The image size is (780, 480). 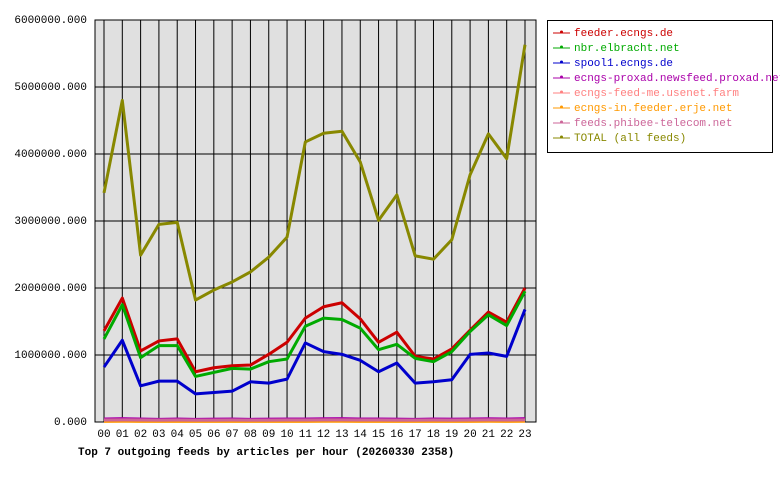 I want to click on y-tick-label: 2000000.000, so click(x=50, y=289).